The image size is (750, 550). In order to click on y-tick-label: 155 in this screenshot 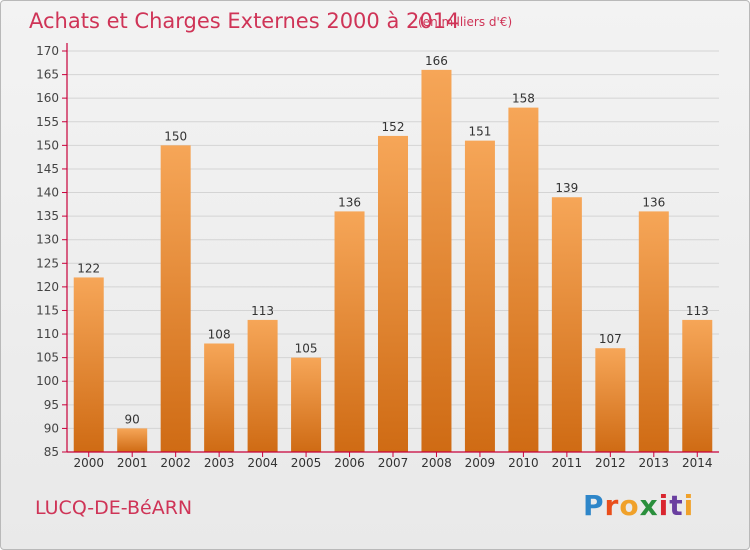, I will do `click(47, 122)`.